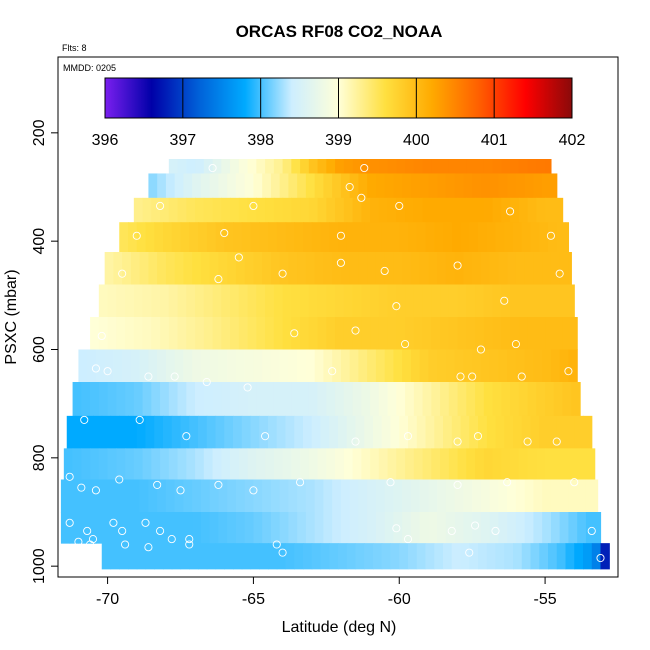 This screenshot has width=650, height=650. Describe the element at coordinates (39, 349) in the screenshot. I see `y-tick-label: 600` at that location.